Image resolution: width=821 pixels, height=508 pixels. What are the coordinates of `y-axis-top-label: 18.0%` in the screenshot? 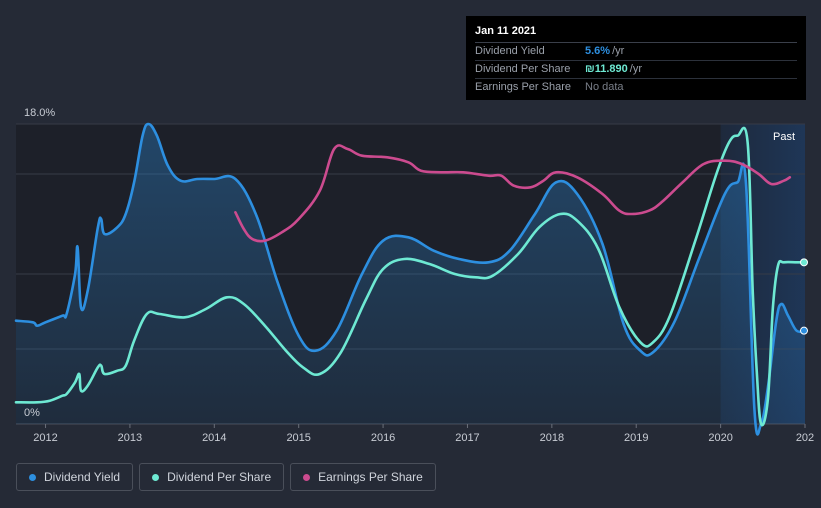 It's located at (39, 113).